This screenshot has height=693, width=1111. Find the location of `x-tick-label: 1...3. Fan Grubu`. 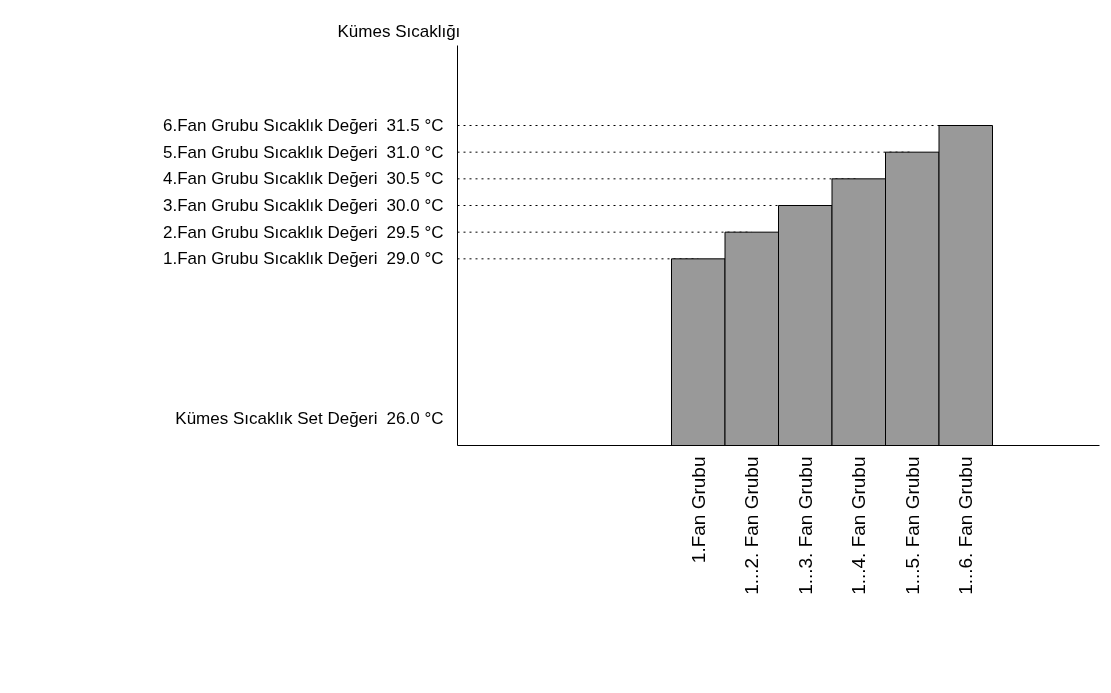

x-tick-label: 1...3. Fan Grubu is located at coordinates (805, 525).